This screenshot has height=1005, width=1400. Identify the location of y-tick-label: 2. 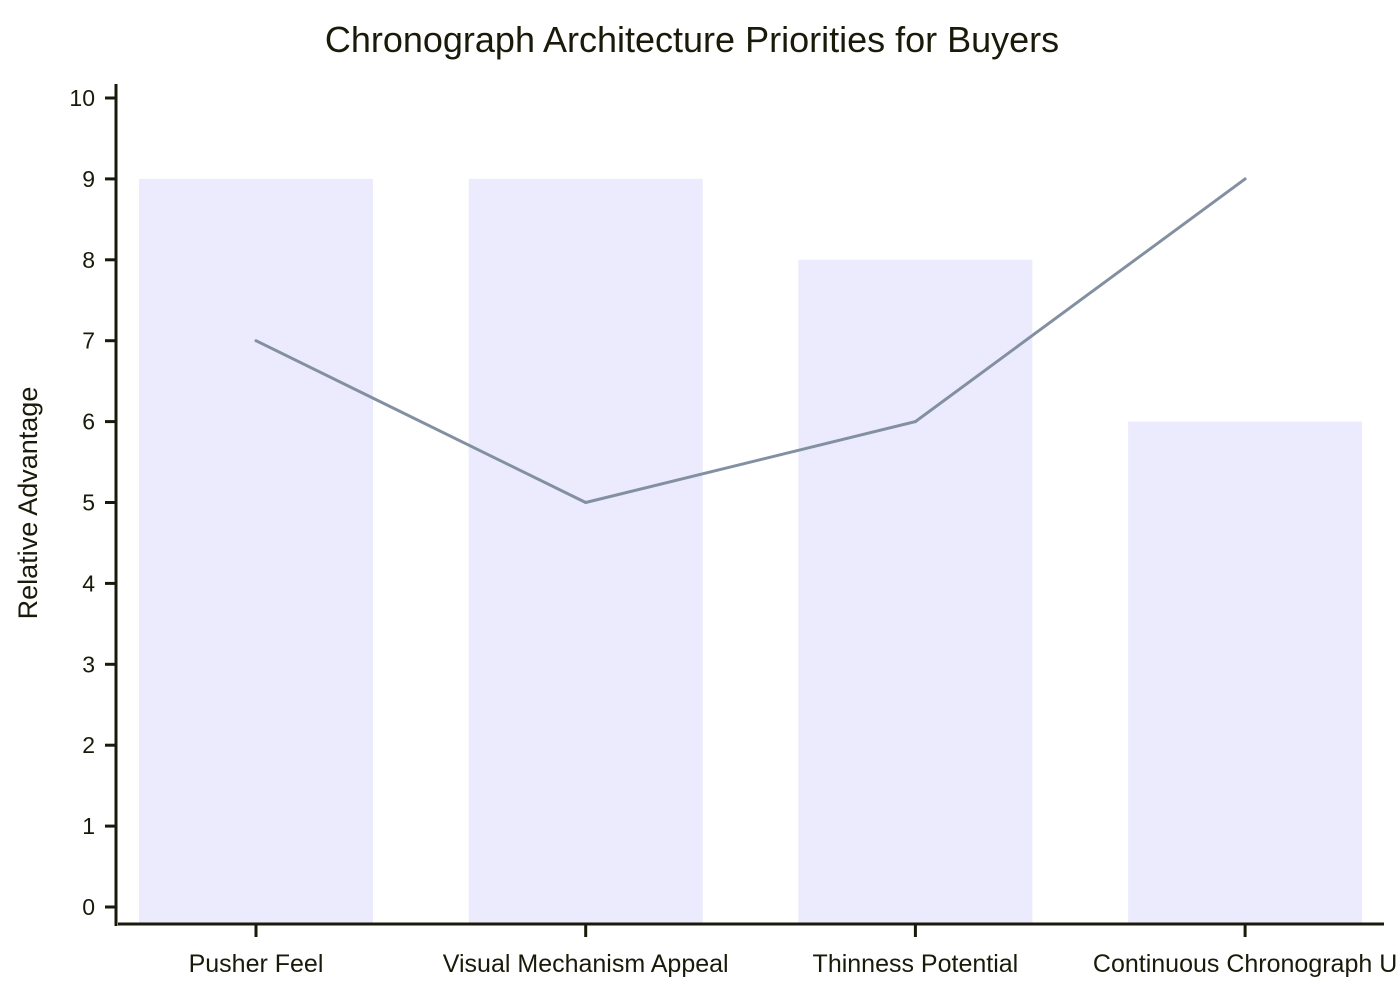
(88, 745).